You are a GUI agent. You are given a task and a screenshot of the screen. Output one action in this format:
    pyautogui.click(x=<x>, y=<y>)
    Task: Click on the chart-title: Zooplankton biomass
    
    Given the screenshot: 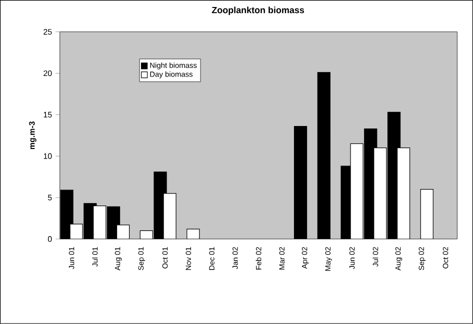 What is the action you would take?
    pyautogui.click(x=258, y=11)
    